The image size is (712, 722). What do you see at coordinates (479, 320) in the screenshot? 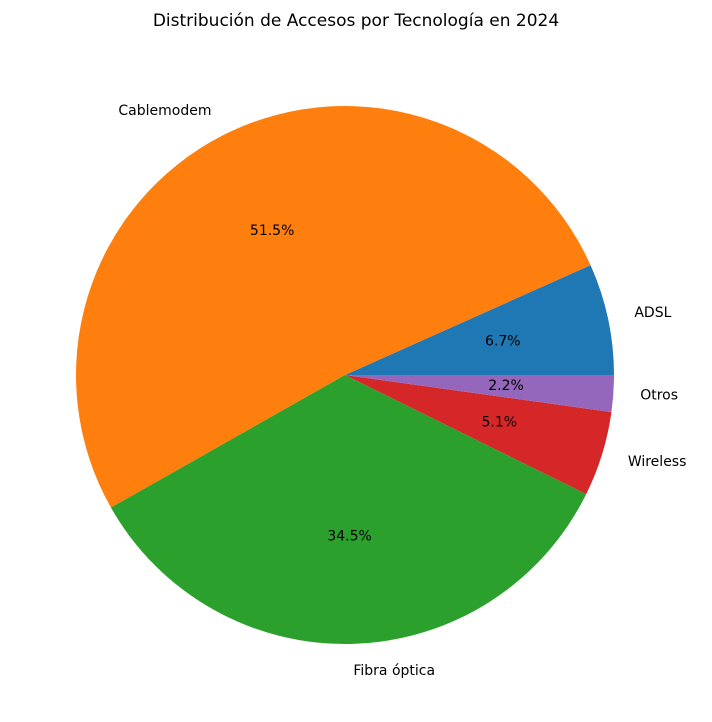
I see `pie-slice-adsl` at bounding box center [479, 320].